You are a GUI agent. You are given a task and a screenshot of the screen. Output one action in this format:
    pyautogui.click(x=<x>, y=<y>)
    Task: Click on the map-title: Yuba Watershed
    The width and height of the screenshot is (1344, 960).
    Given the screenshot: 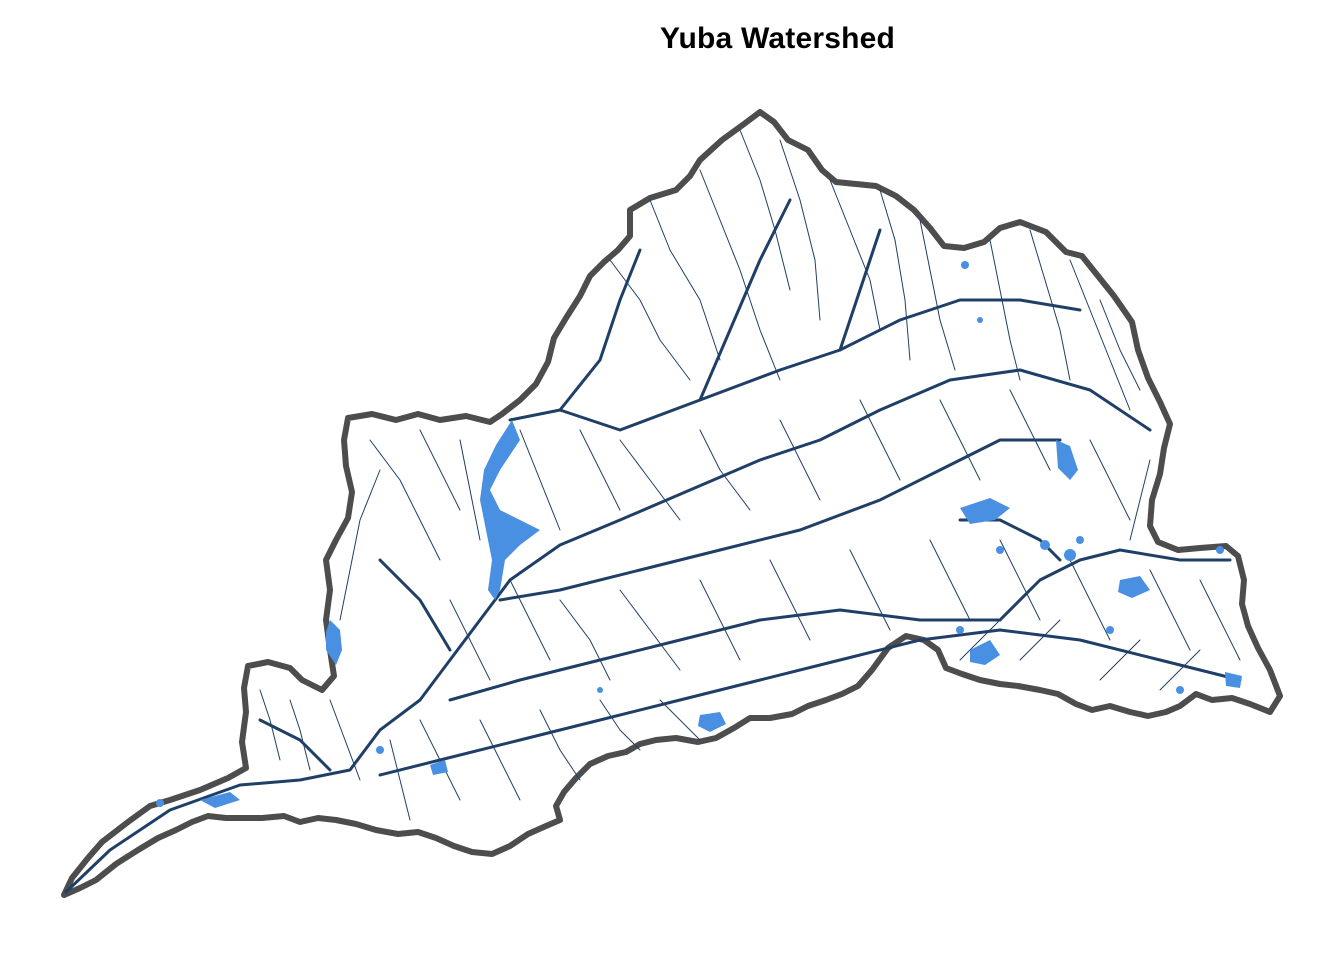 What is the action you would take?
    pyautogui.click(x=777, y=38)
    